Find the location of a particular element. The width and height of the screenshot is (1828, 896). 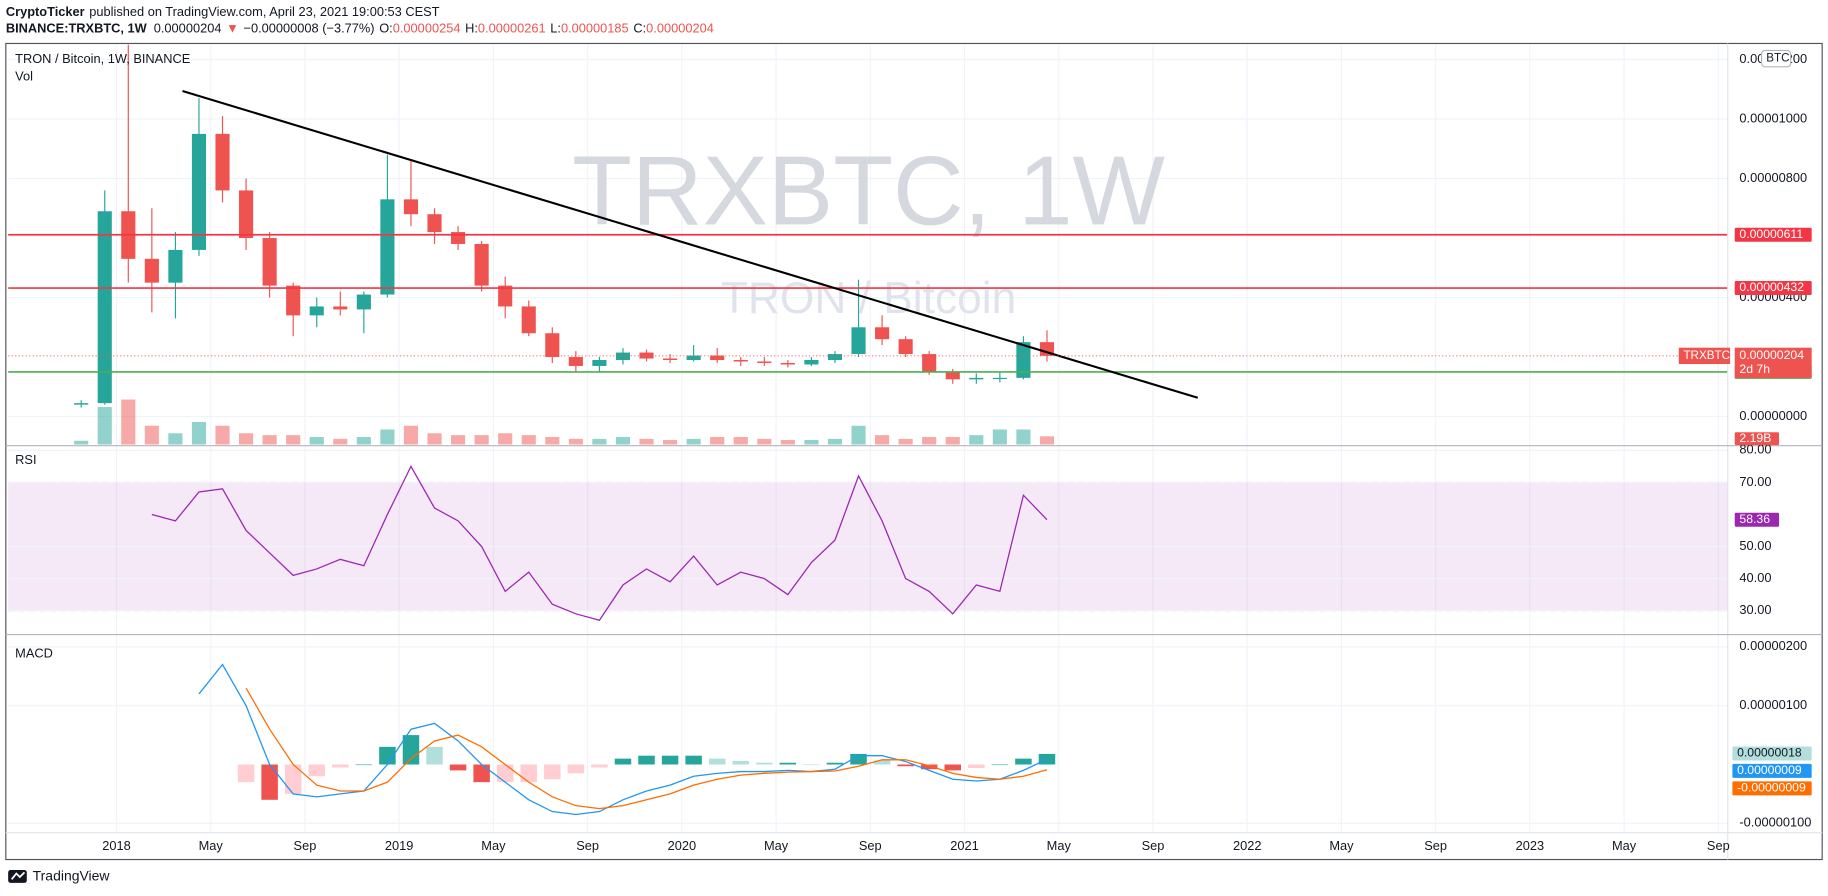

level-label: 0.00000611 is located at coordinates (1771, 234).